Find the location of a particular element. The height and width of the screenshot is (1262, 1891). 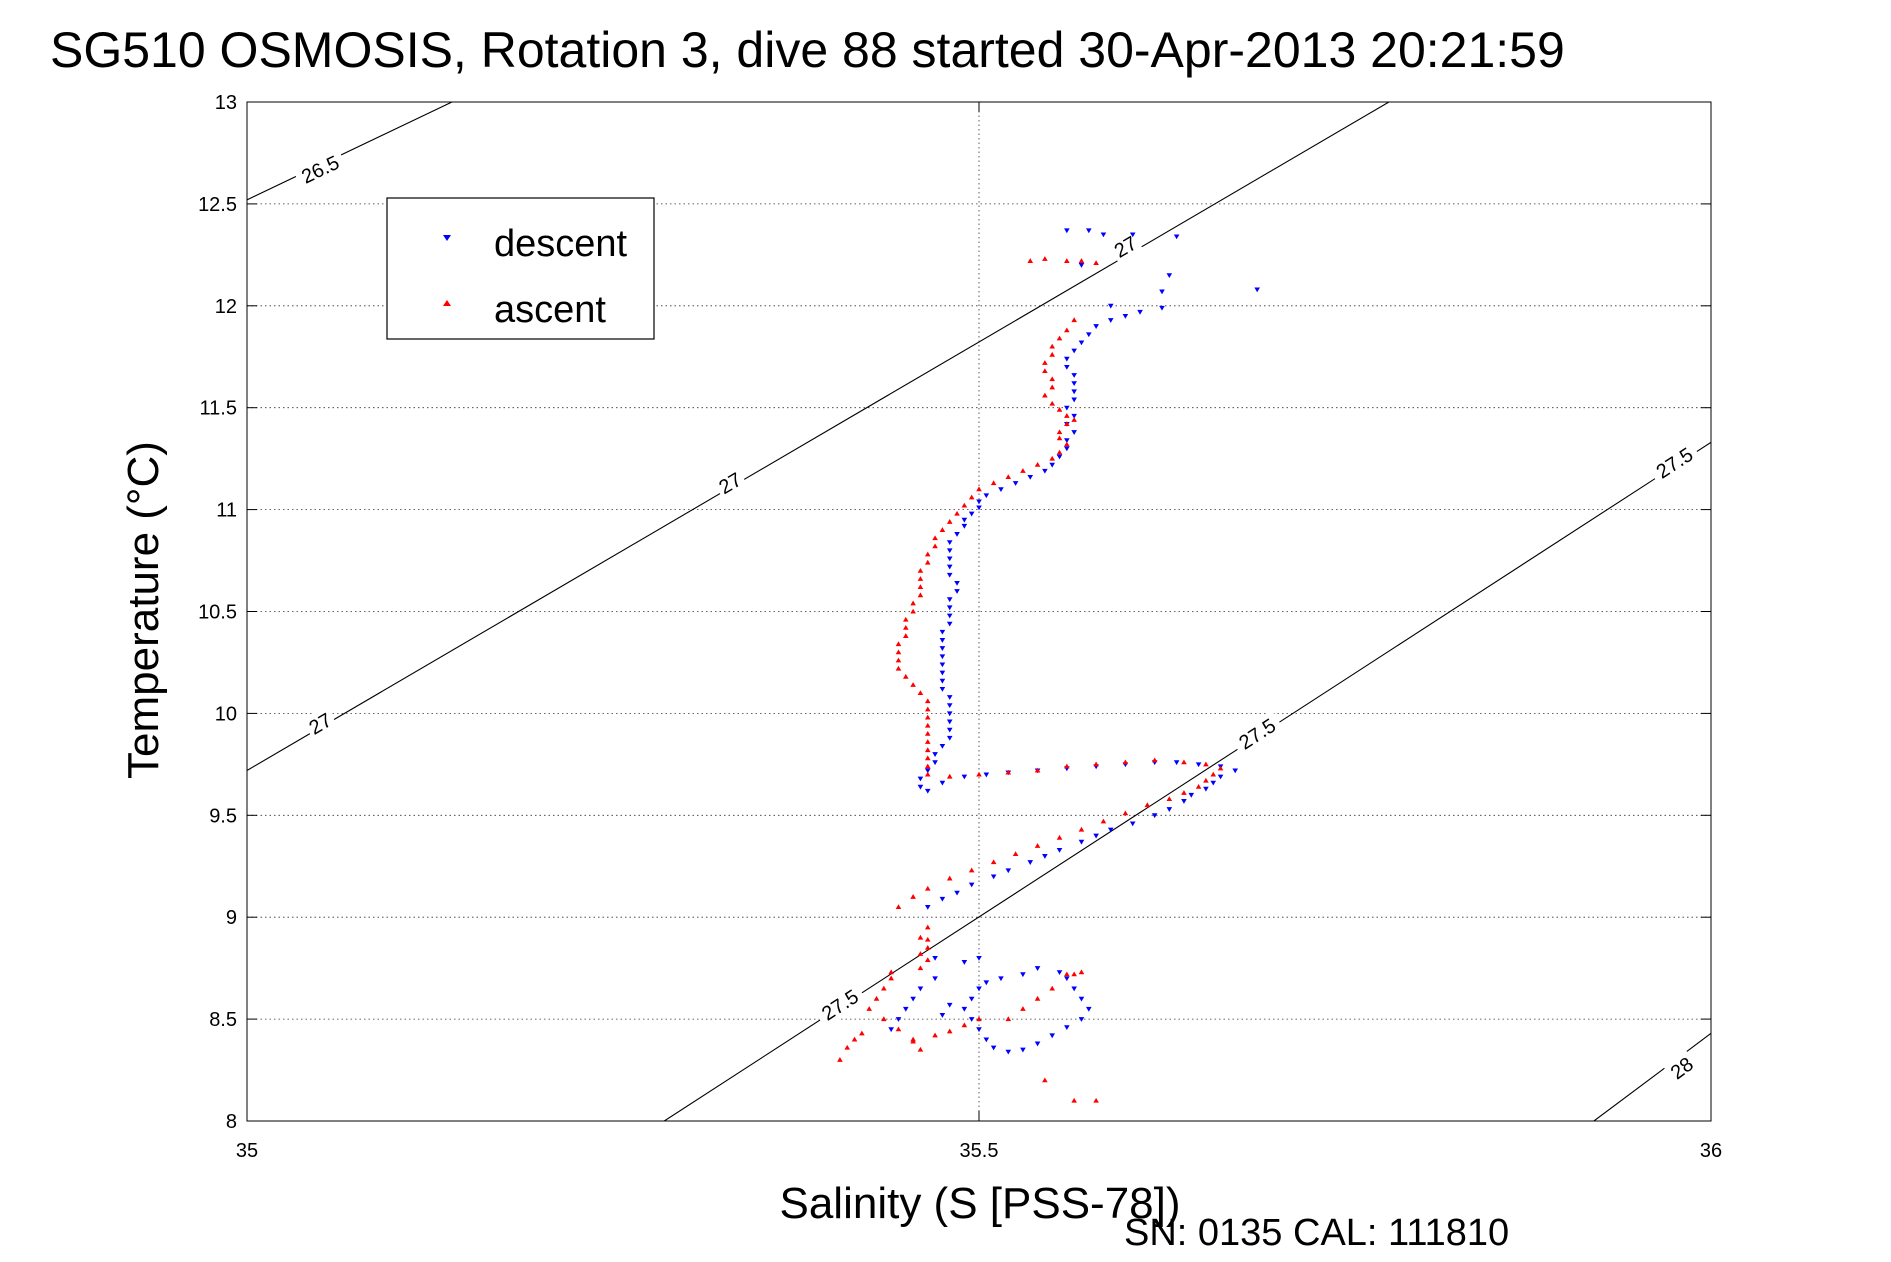

y-tick-label: 12.5 is located at coordinates (217, 205).